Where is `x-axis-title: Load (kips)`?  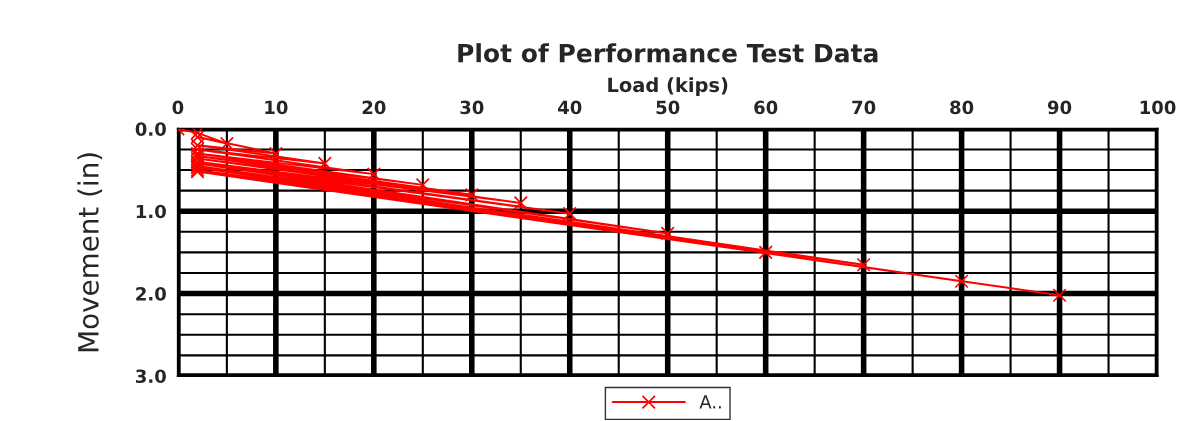 x-axis-title: Load (kips) is located at coordinates (668, 86).